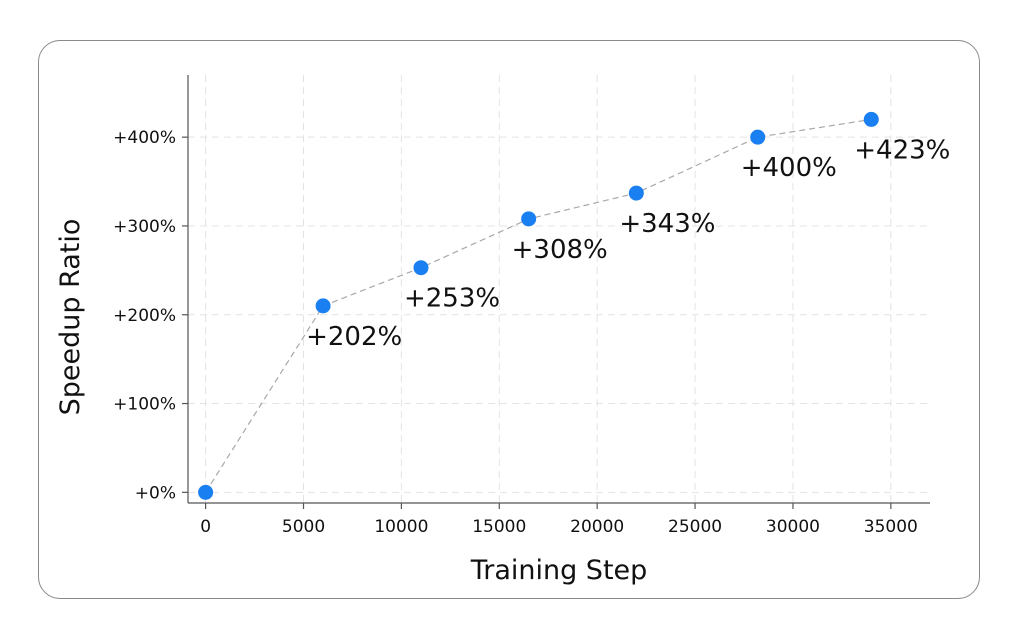 This screenshot has width=1024, height=633. I want to click on x-tick-label: 25000, so click(695, 527).